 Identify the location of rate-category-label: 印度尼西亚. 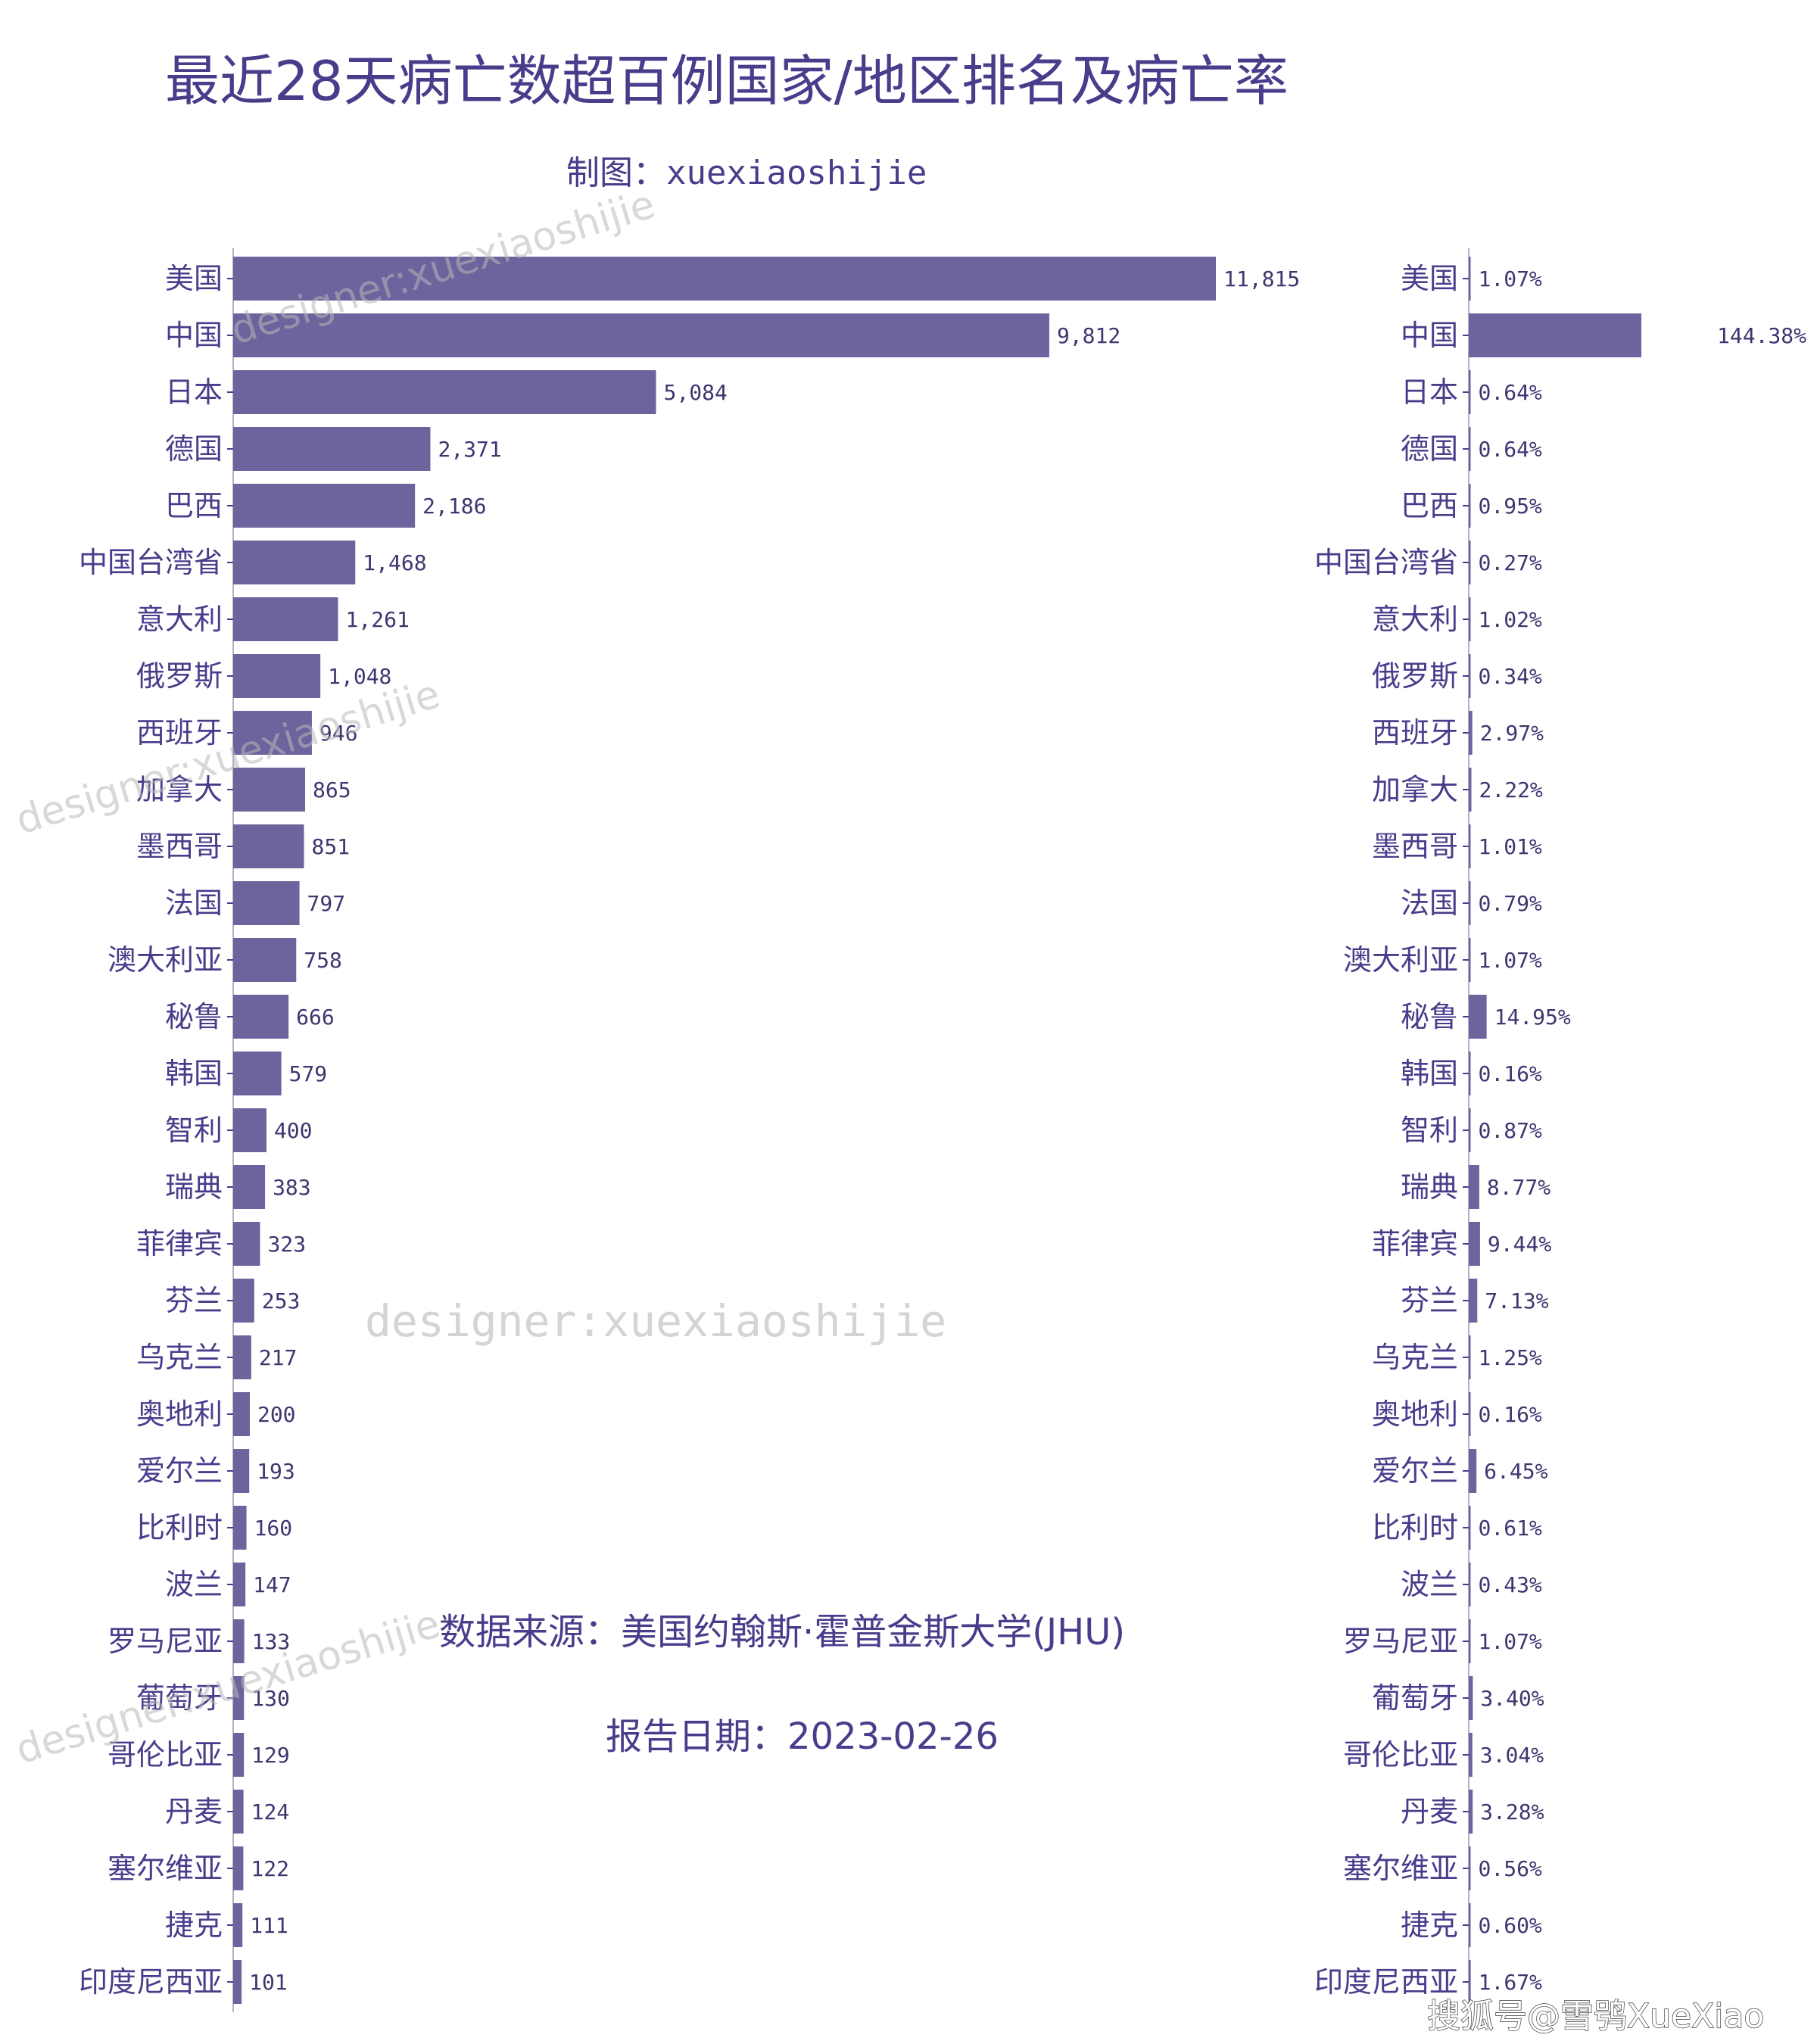
(1386, 1982).